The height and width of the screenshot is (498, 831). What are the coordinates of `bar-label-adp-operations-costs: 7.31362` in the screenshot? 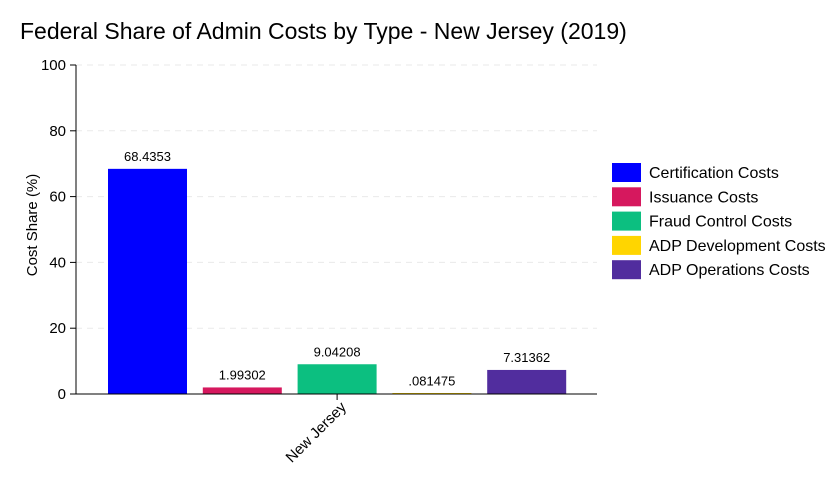 It's located at (526, 357).